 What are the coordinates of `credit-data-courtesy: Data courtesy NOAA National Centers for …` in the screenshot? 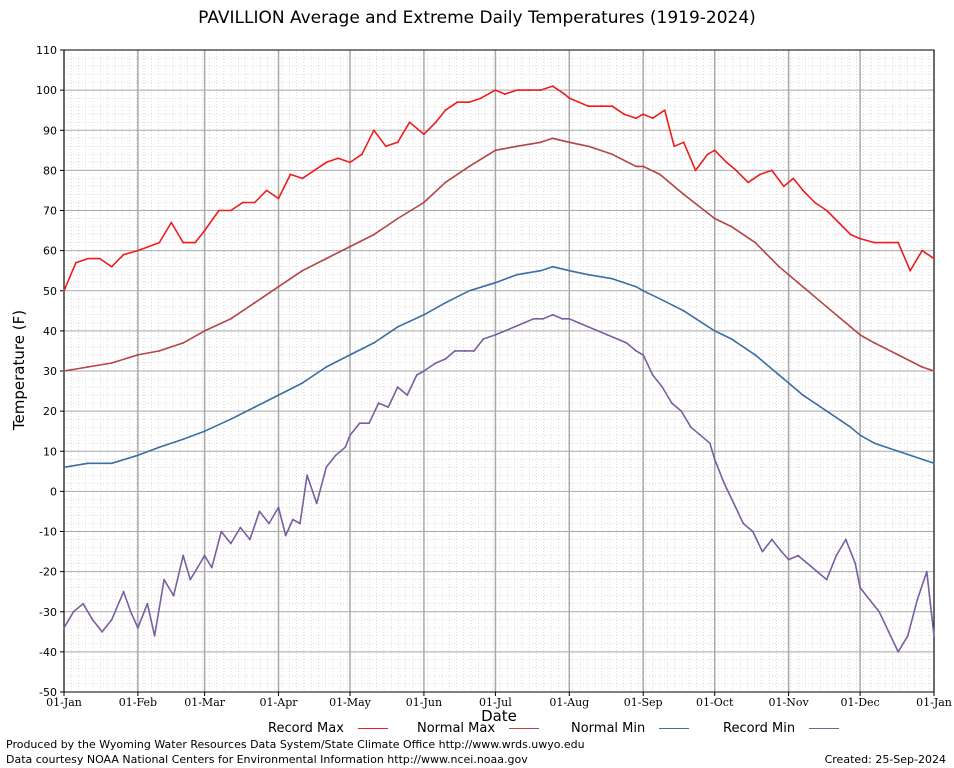 It's located at (267, 759).